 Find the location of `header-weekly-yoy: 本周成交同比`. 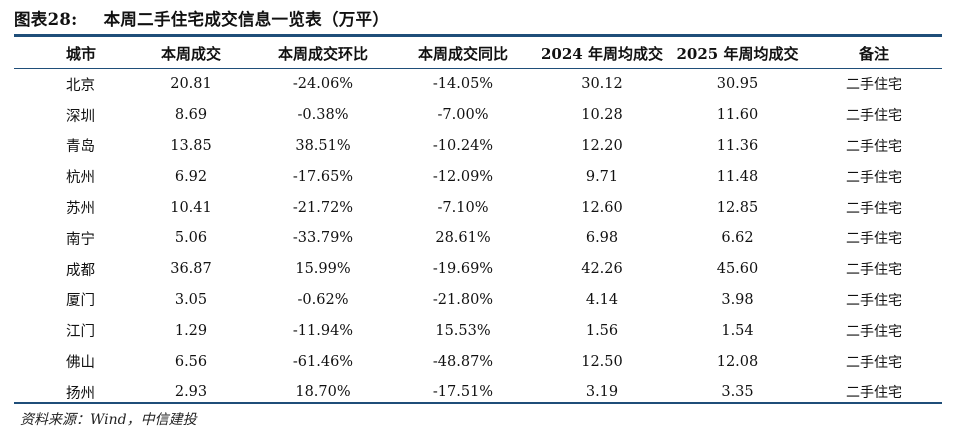

header-weekly-yoy: 本周成交同比 is located at coordinates (463, 53).